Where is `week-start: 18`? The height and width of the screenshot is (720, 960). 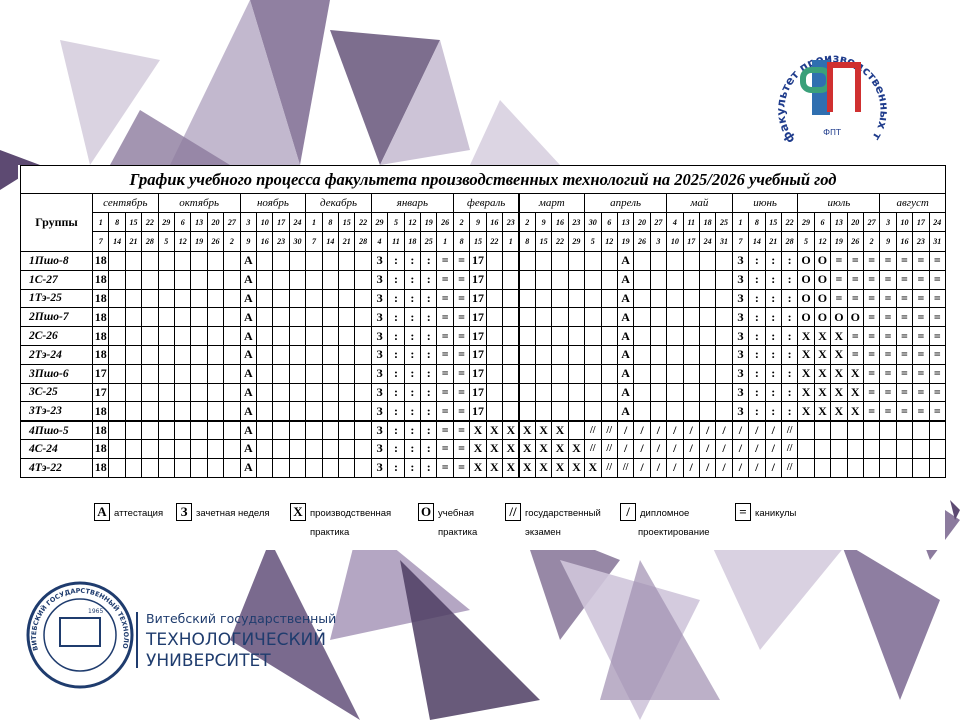 week-start: 18 is located at coordinates (707, 222).